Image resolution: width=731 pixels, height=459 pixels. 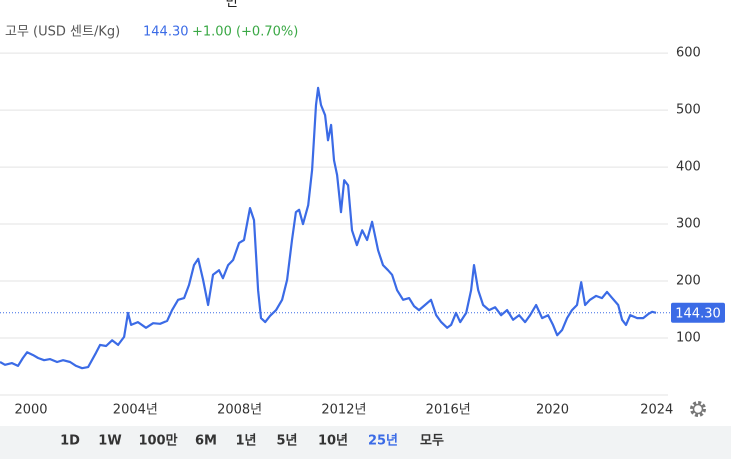 I want to click on range-button: 100만, so click(x=157, y=441).